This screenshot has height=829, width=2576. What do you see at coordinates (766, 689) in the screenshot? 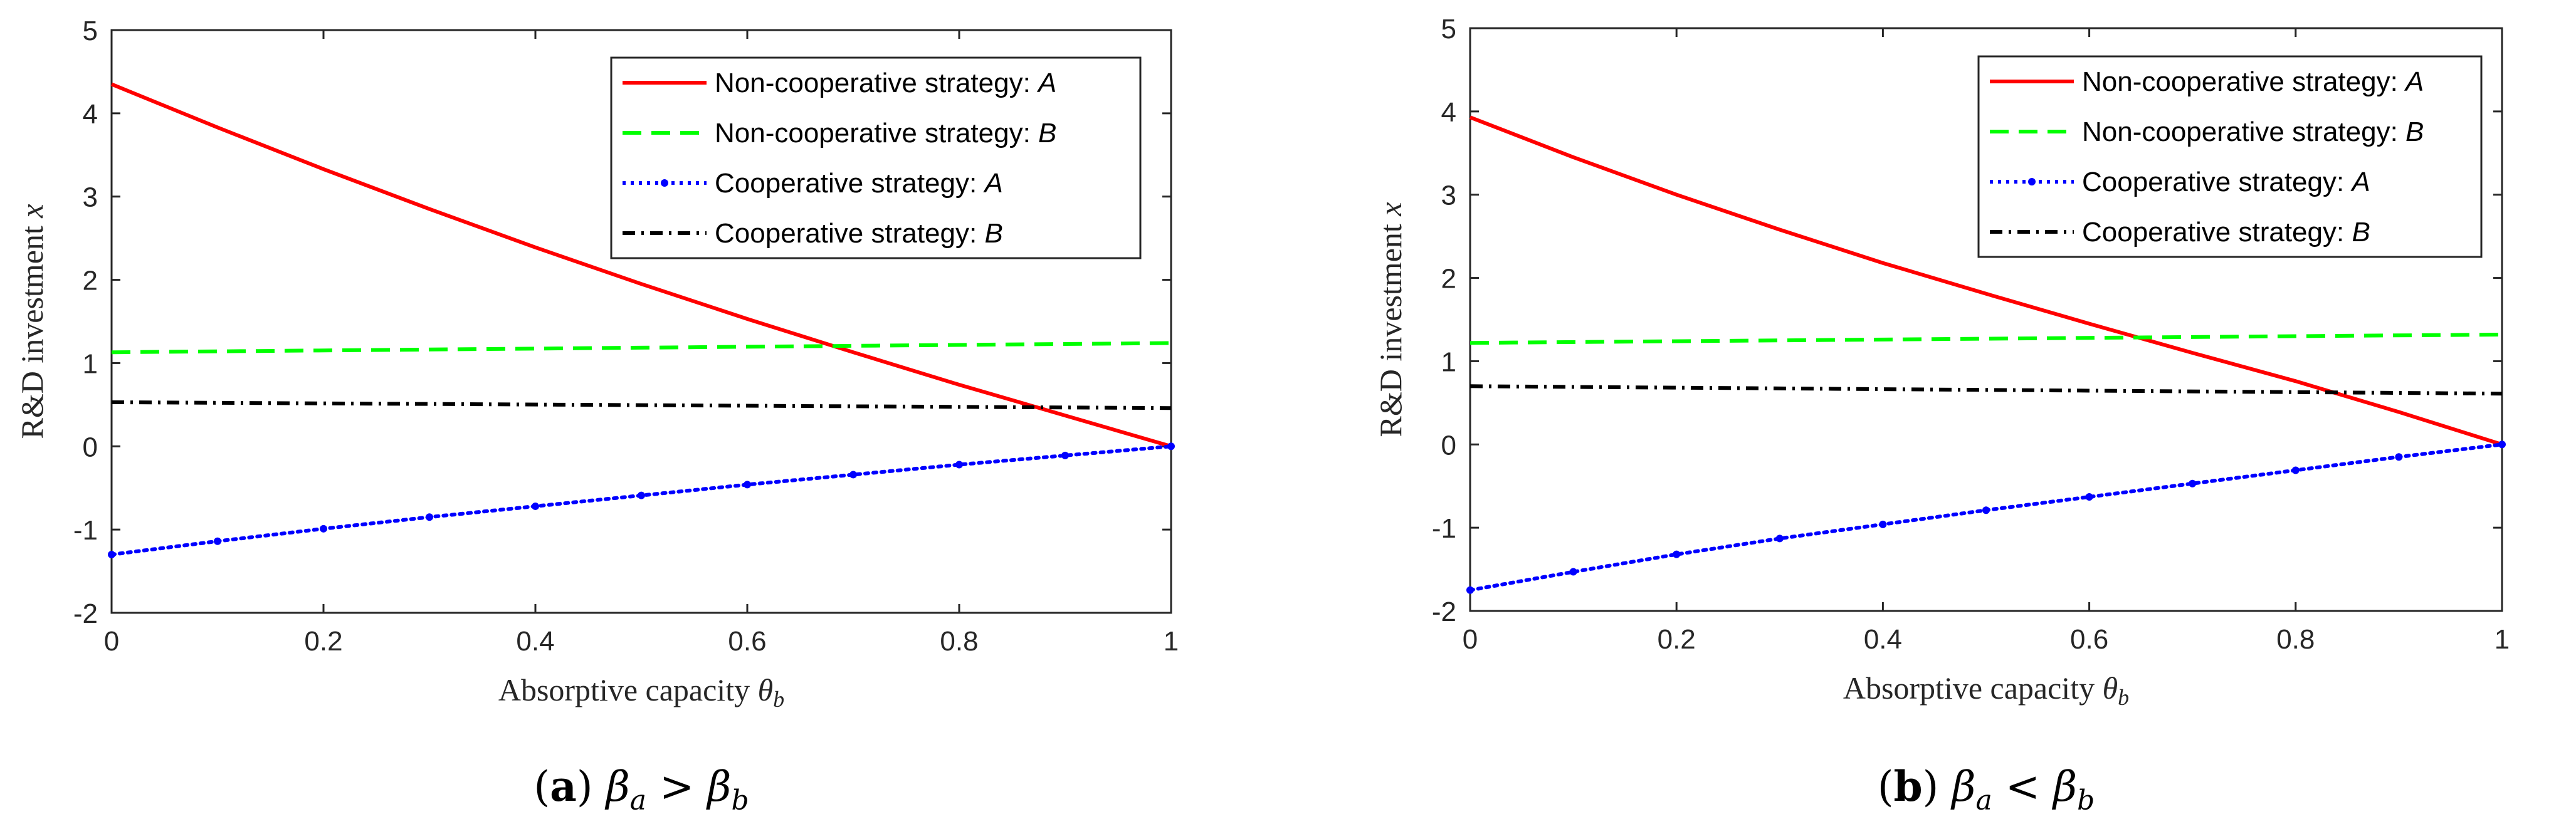
I see `x-axis-symbol: θ` at bounding box center [766, 689].